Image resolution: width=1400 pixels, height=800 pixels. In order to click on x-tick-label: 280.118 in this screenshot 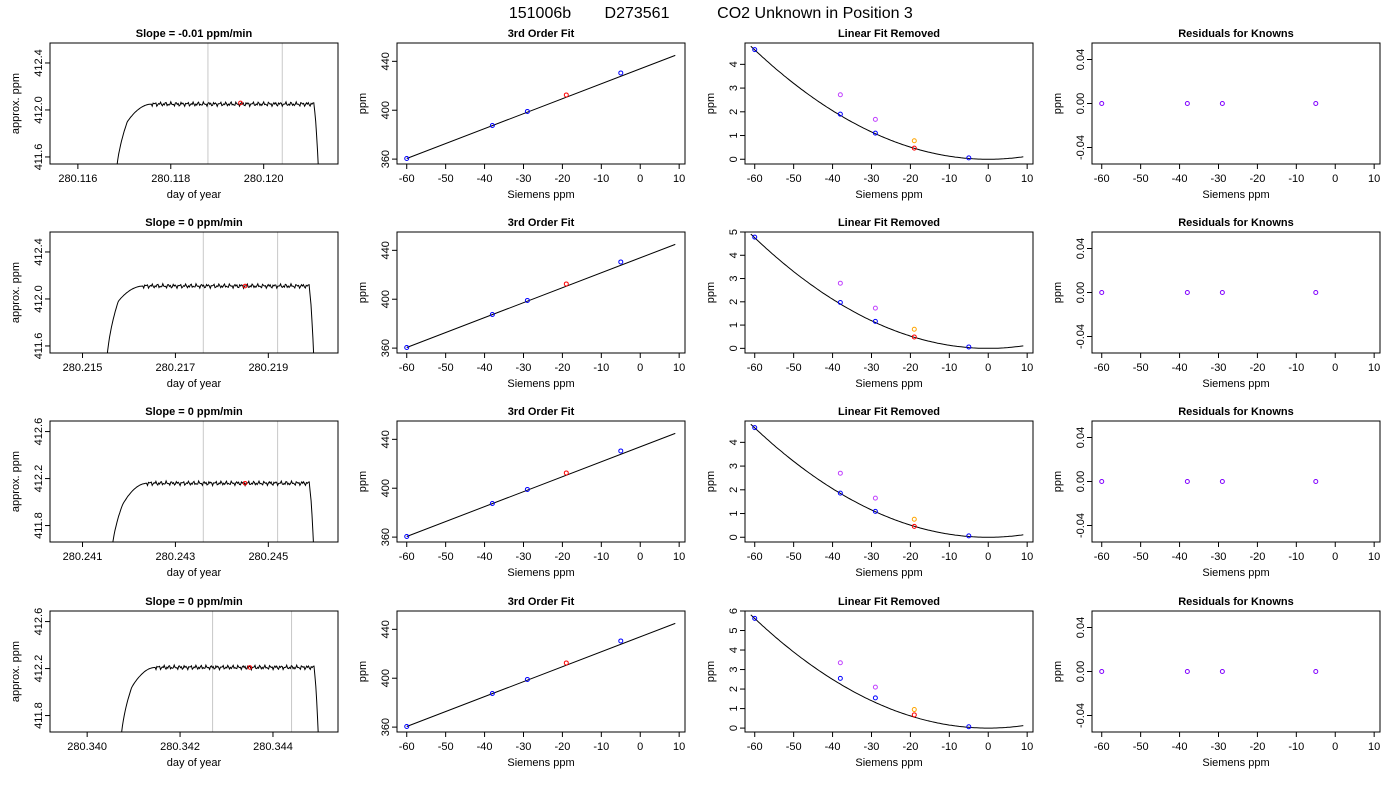, I will do `click(170, 179)`.